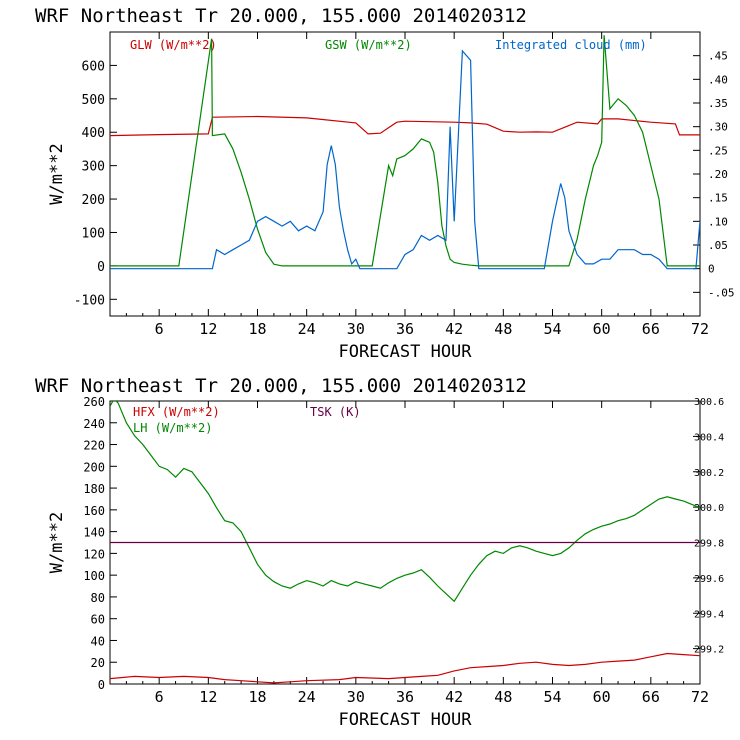  Describe the element at coordinates (93, 200) in the screenshot. I see `chart1-y-tick-label: 200` at that location.